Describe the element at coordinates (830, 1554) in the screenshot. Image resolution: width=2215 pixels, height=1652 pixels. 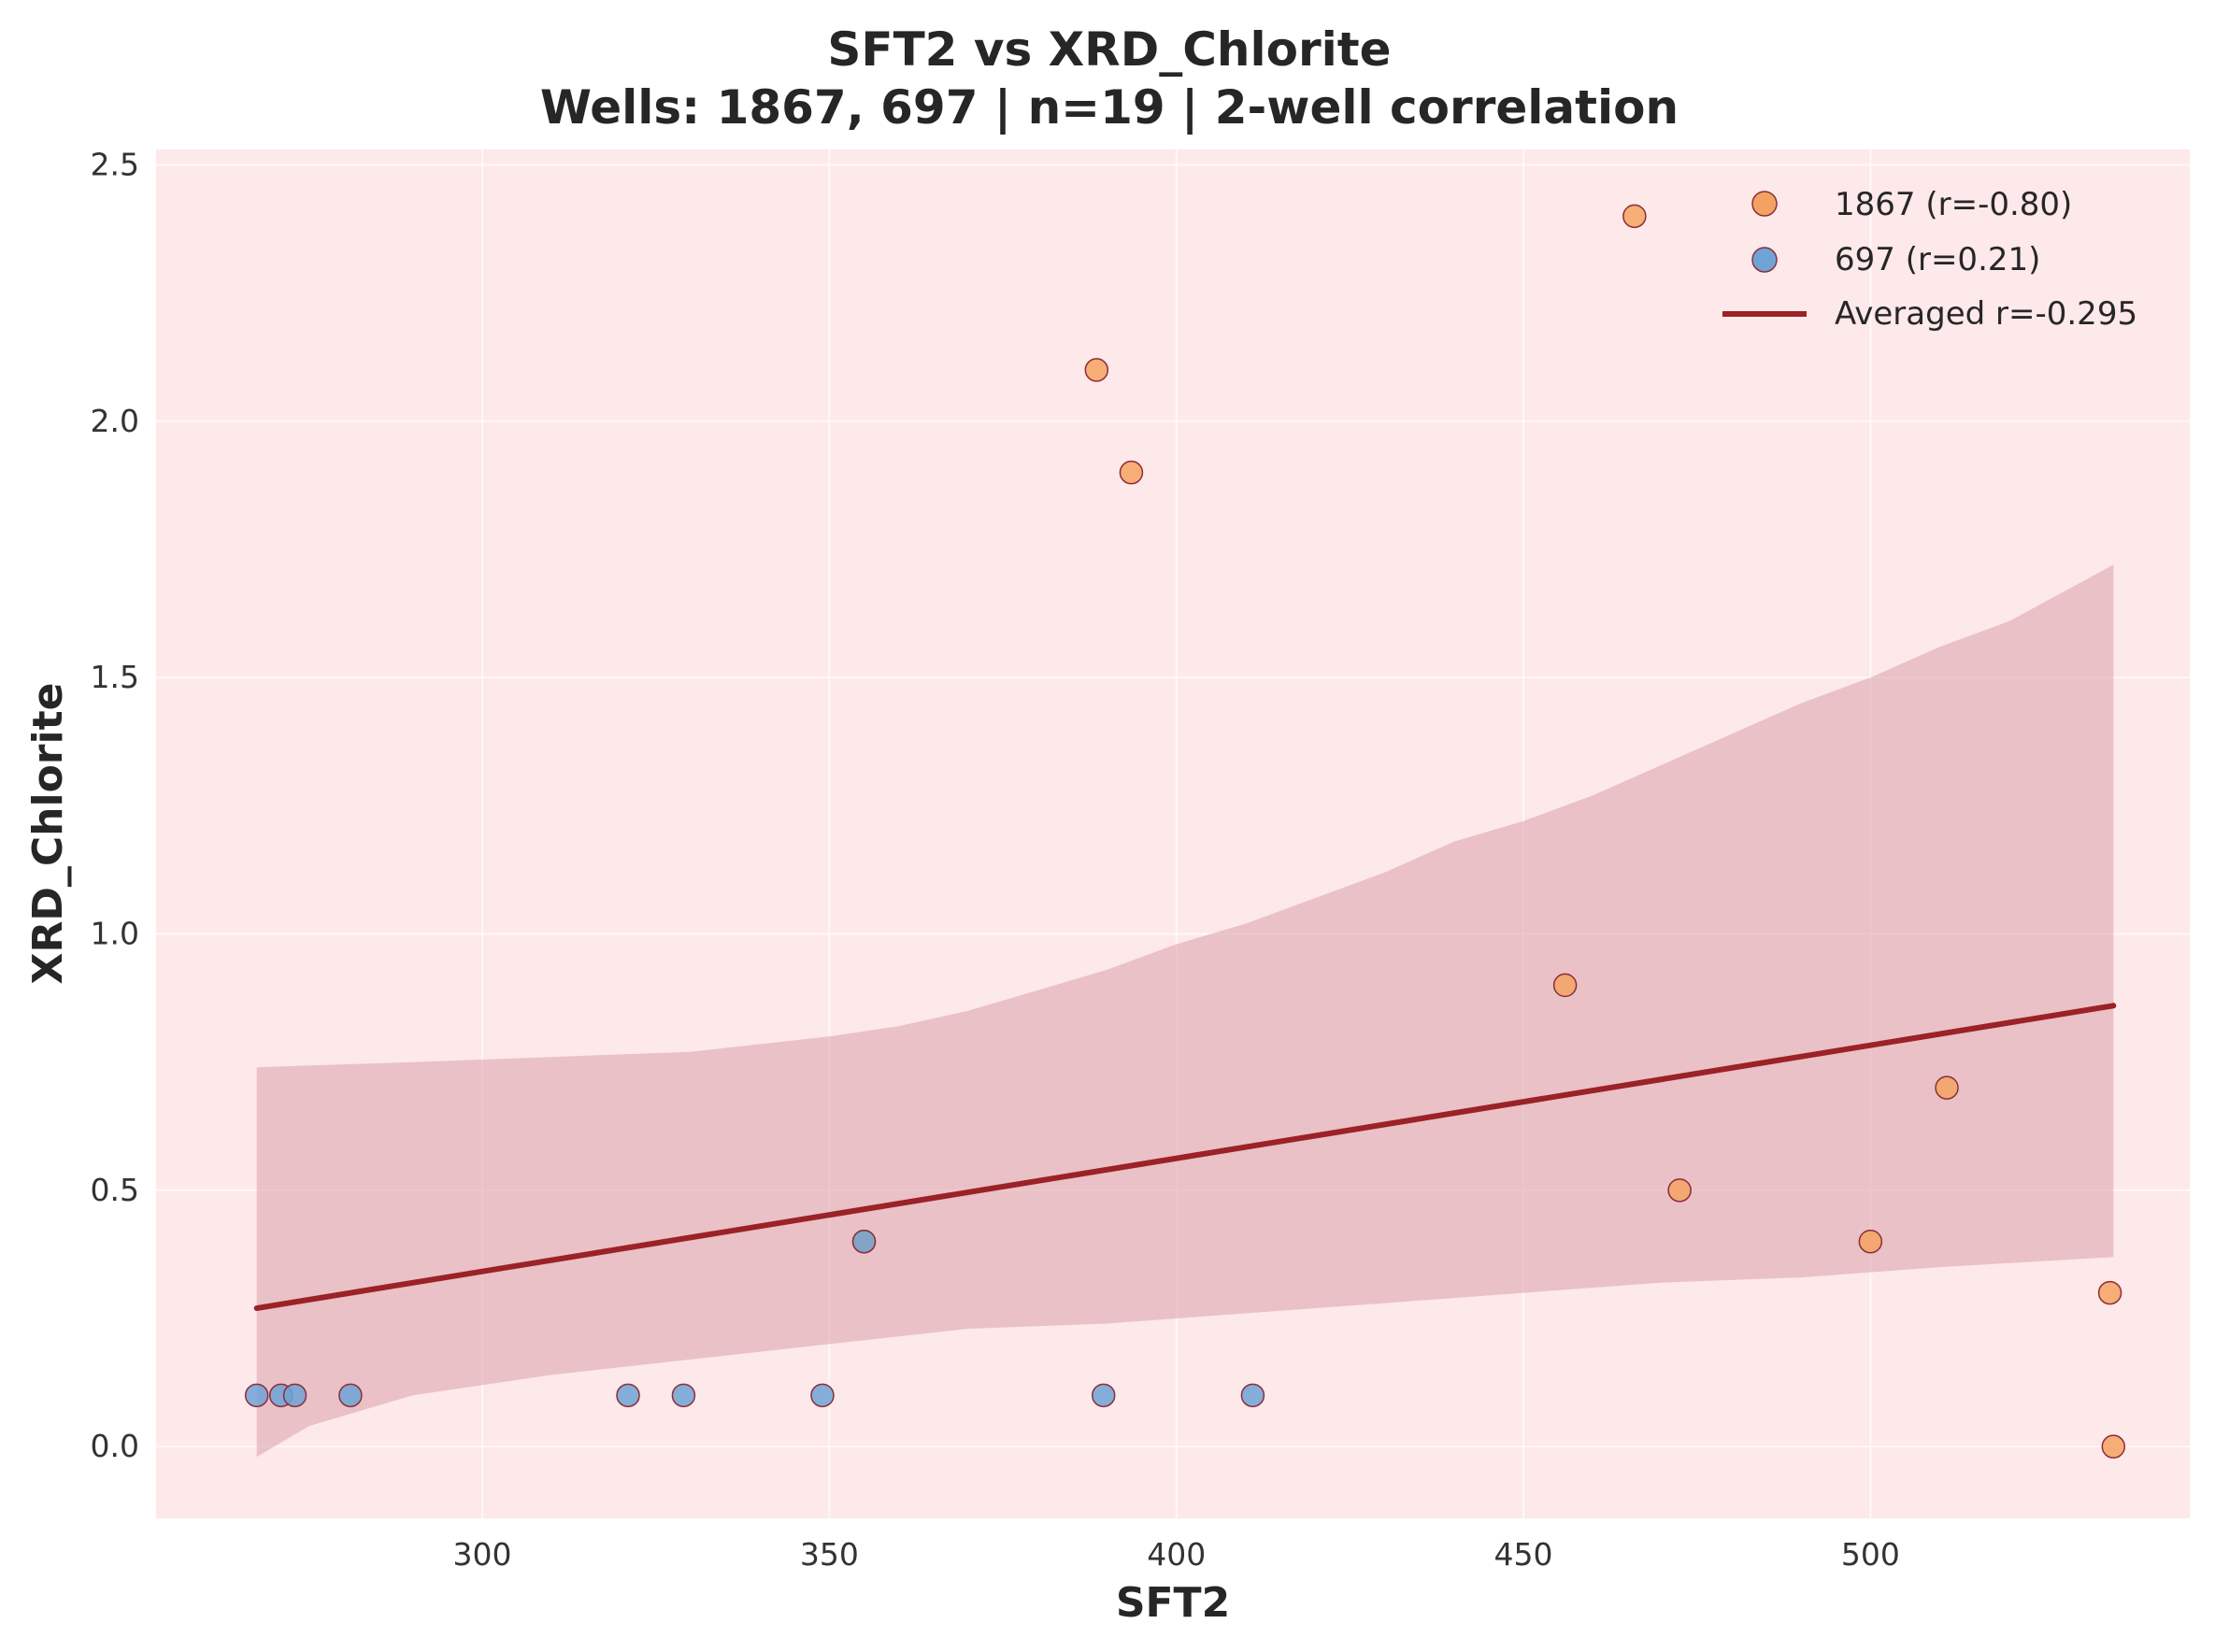
I see `x-tick-label: 350` at that location.